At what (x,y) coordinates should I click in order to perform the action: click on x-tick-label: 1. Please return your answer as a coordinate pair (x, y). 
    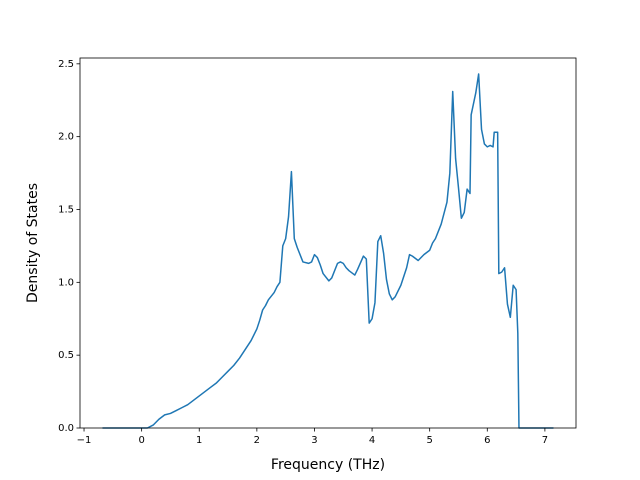
    Looking at the image, I should click on (199, 440).